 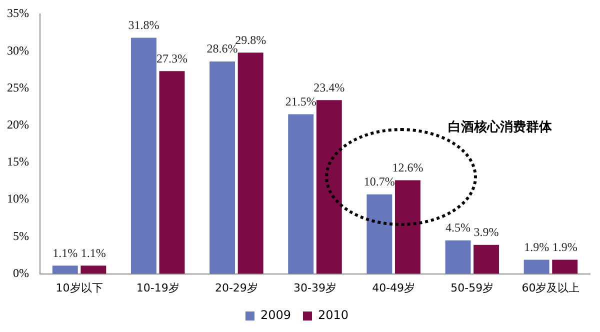 What do you see at coordinates (276, 315) in the screenshot?
I see `legend-label: 2009` at bounding box center [276, 315].